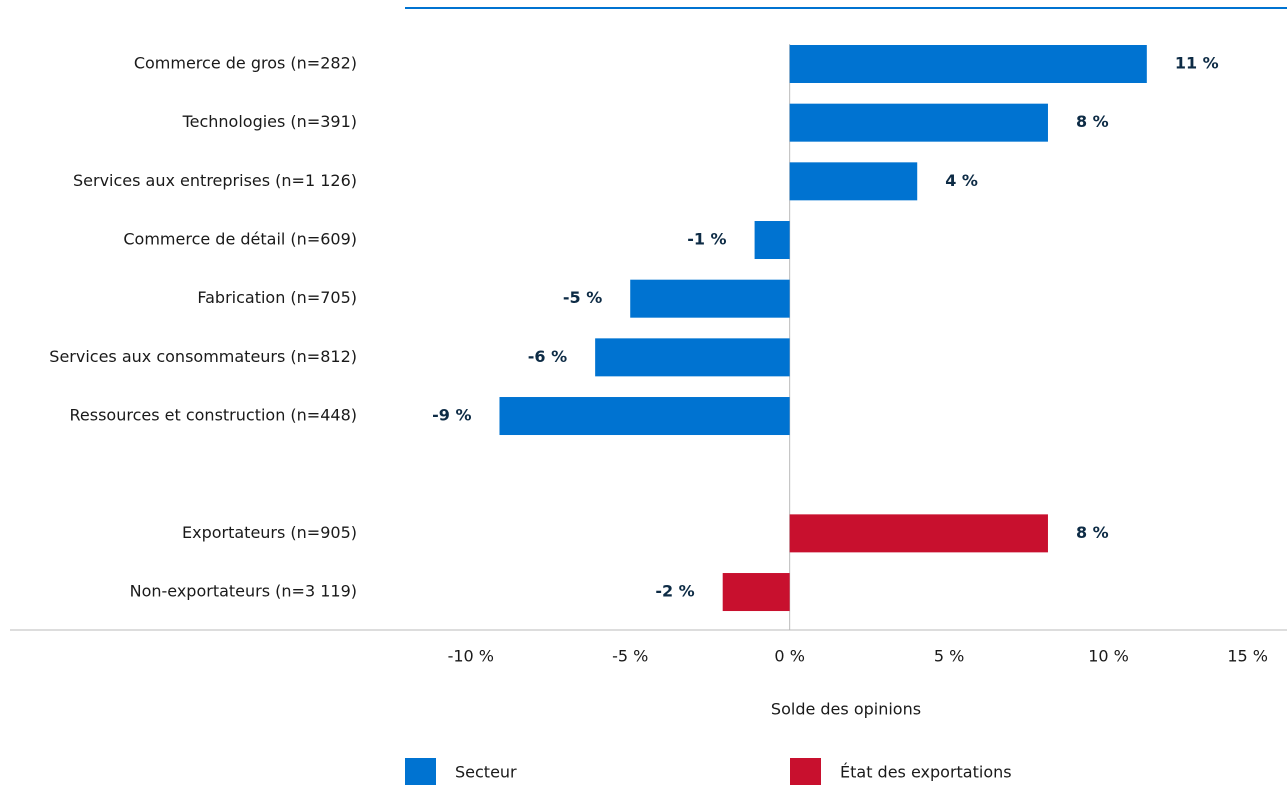 The height and width of the screenshot is (789, 1287). What do you see at coordinates (674, 591) in the screenshot?
I see `data-label: -2 %` at bounding box center [674, 591].